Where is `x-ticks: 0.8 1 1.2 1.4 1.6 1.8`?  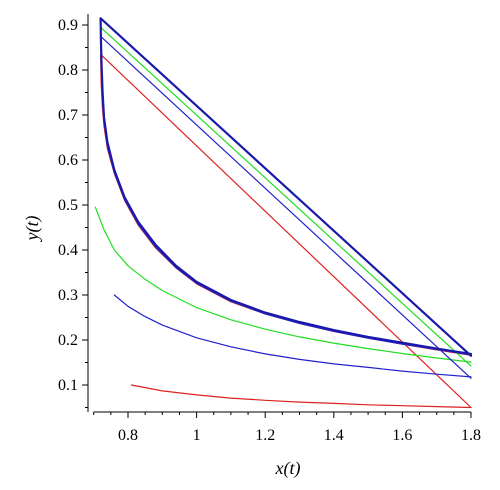 x-ticks: 0.8 1 1.2 1.4 1.6 1.8 is located at coordinates (287, 428).